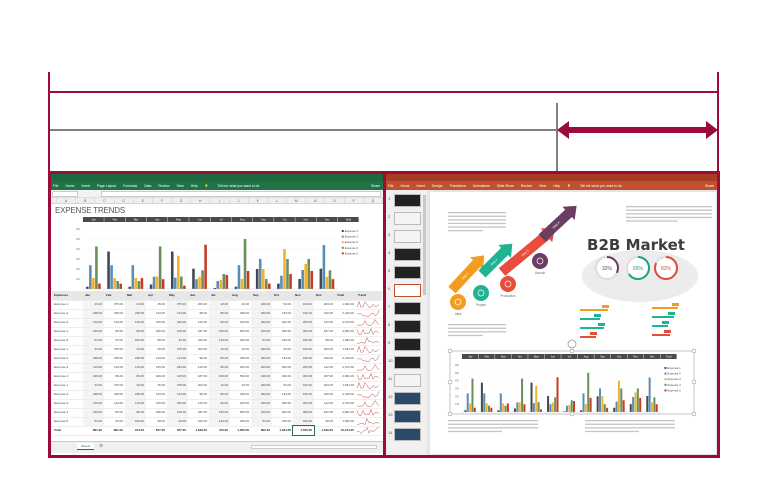  I want to click on total-value: 1,520.00, so click(303, 430).